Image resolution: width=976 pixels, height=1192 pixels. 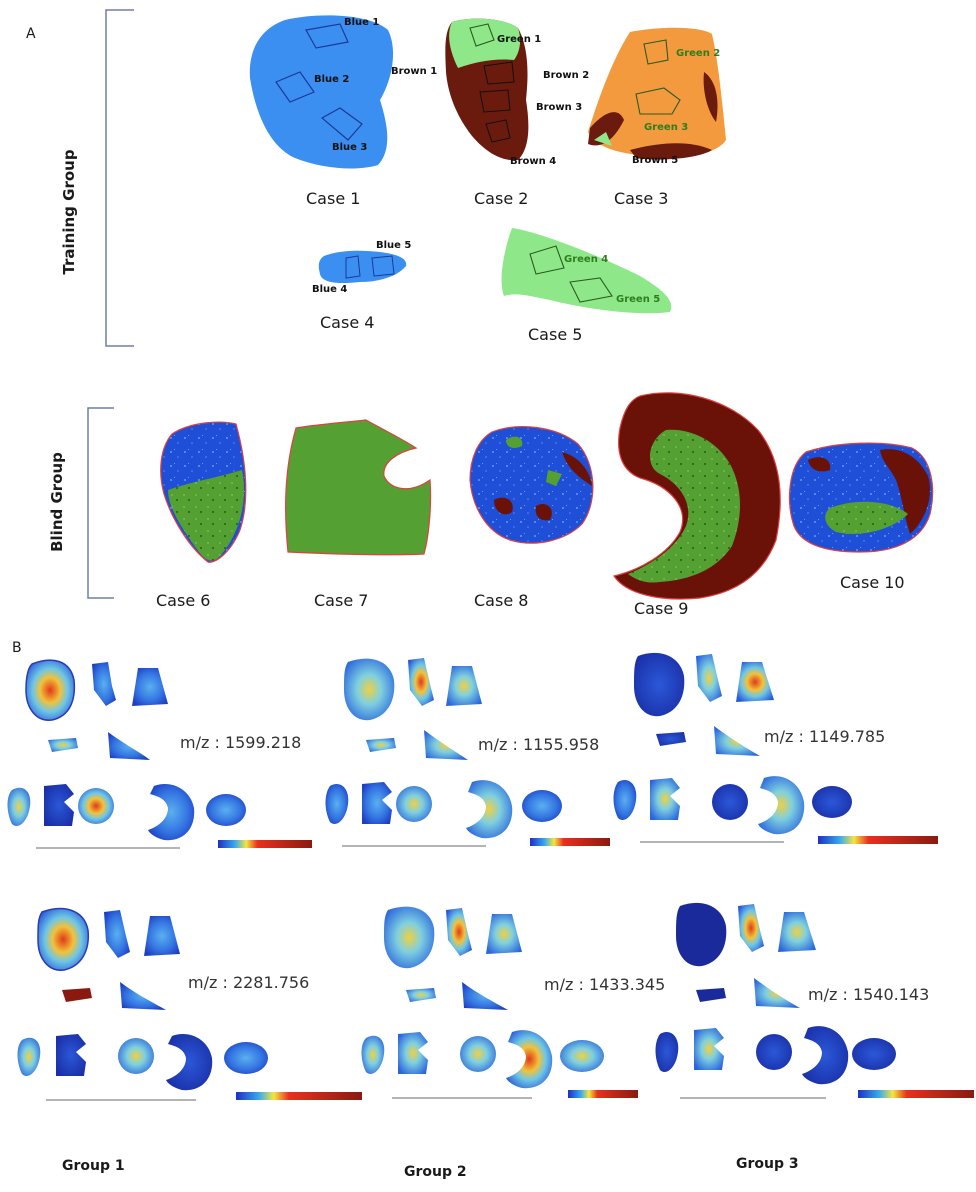 I want to click on mz-label-4: m/z : 2281.756, so click(x=248, y=982).